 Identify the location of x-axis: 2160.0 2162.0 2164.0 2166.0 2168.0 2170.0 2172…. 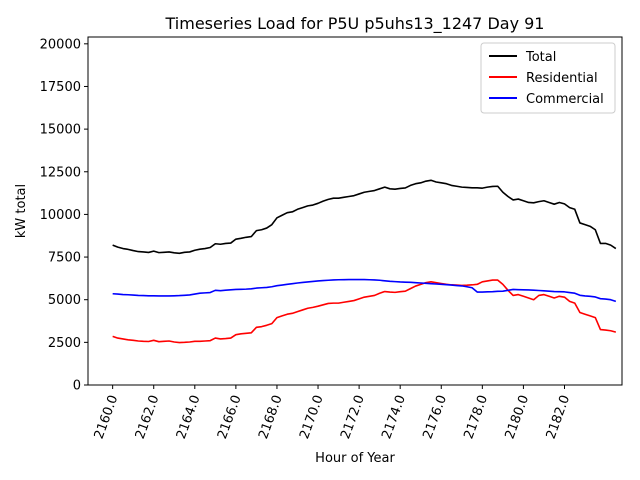
(333, 413).